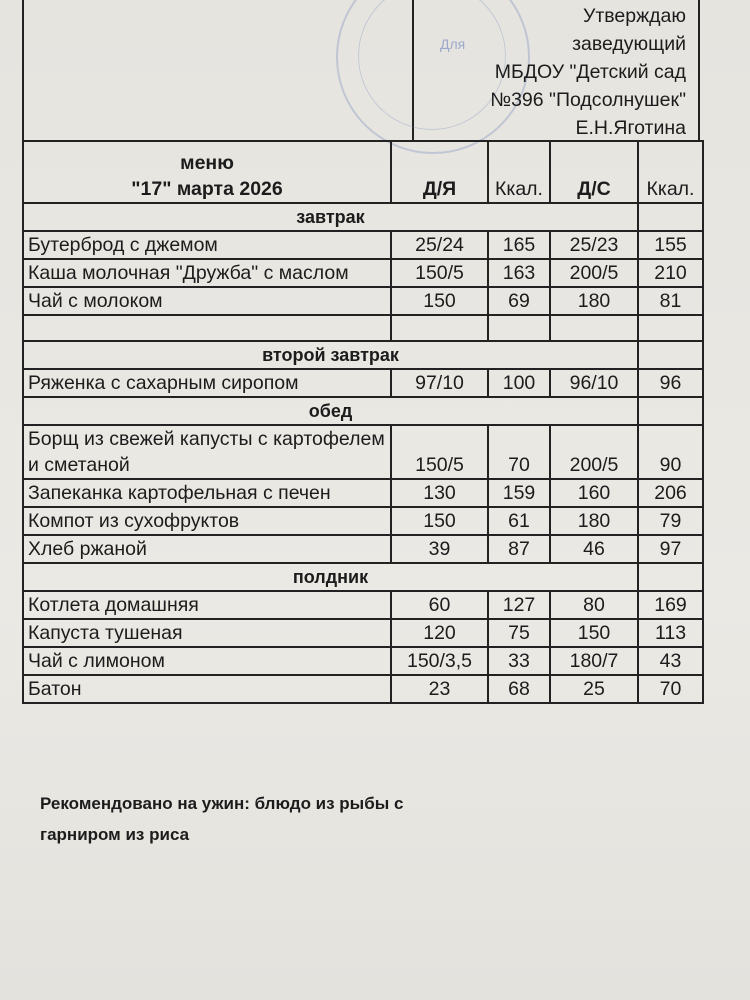 The width and height of the screenshot is (750, 1000). Describe the element at coordinates (439, 549) in the screenshot. I see `portion-dya: 39` at that location.